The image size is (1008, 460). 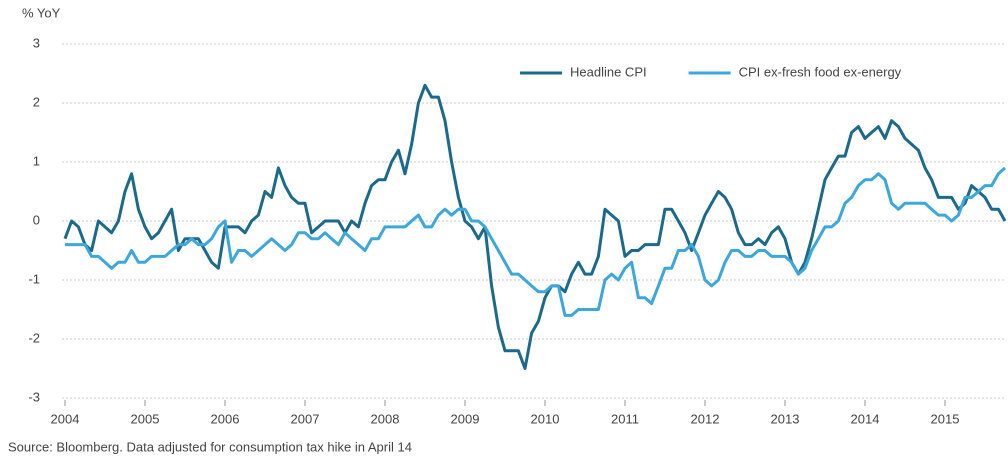 I want to click on x-tick-label: 2006, so click(x=225, y=418).